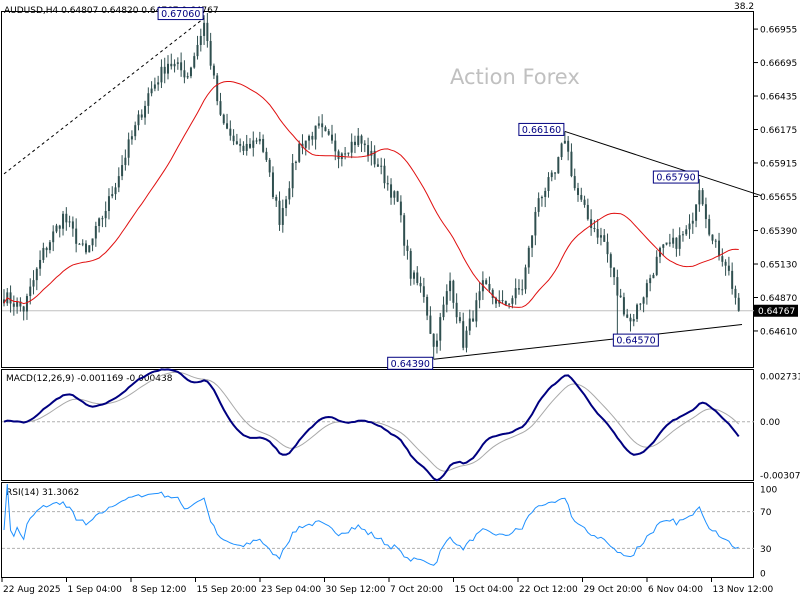  What do you see at coordinates (180, 14) in the screenshot?
I see `annotation-label: 0.67060` at bounding box center [180, 14].